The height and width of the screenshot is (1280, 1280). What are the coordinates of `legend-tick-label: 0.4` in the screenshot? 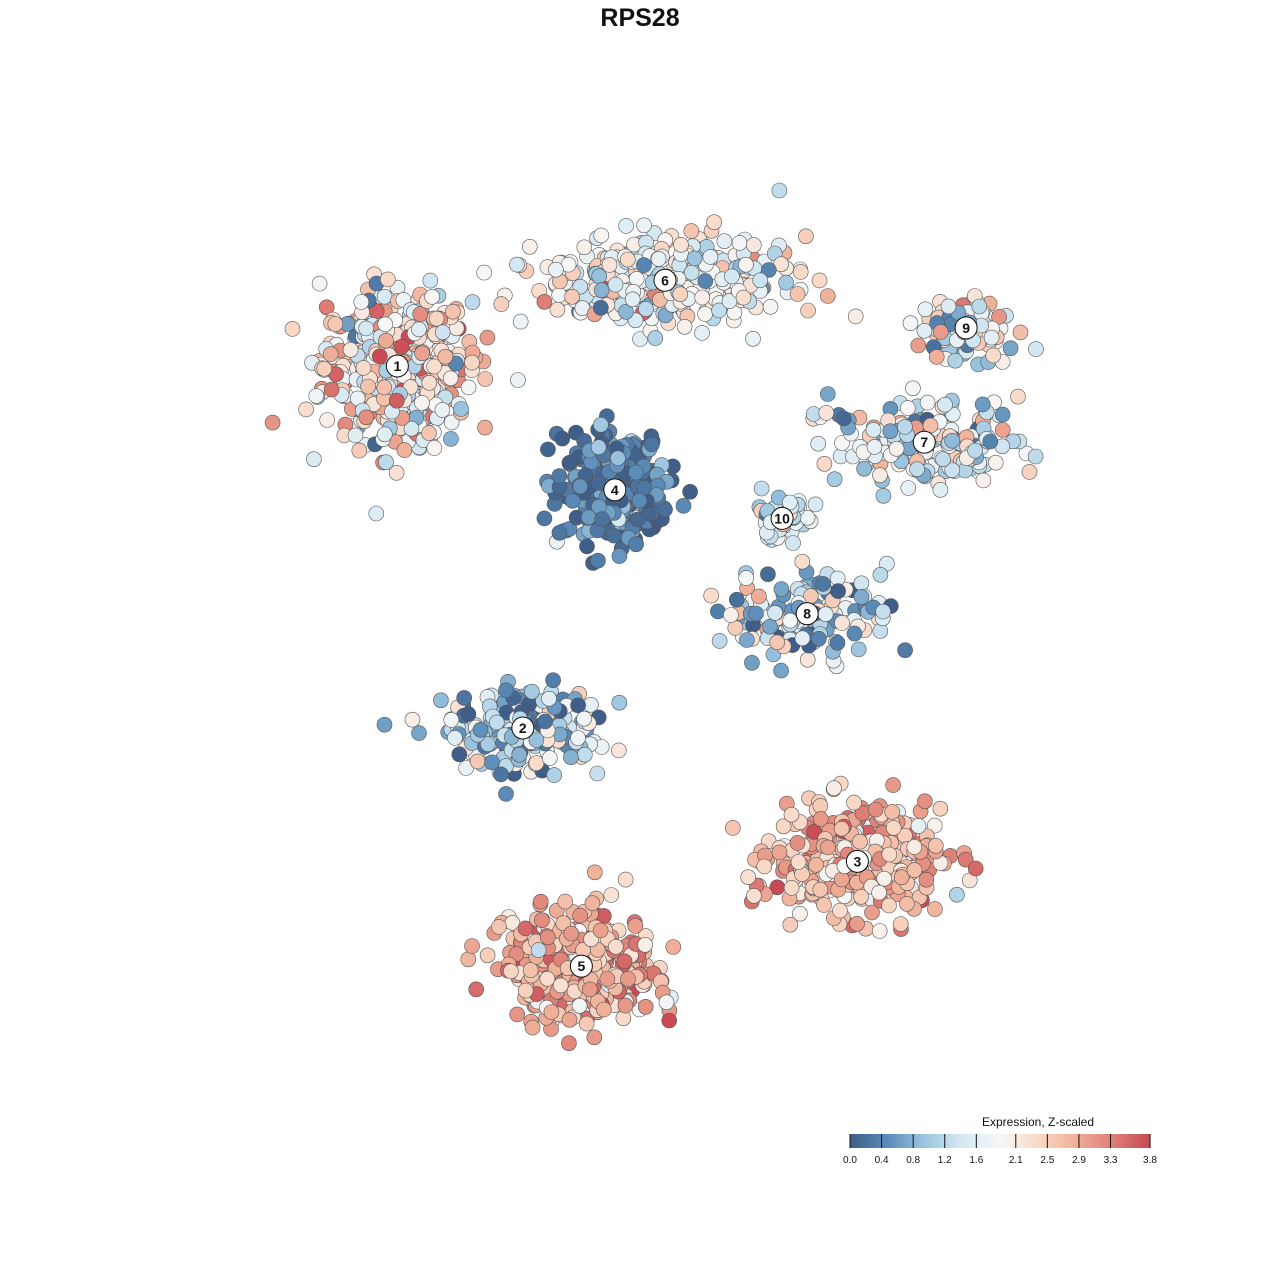 It's located at (882, 1160).